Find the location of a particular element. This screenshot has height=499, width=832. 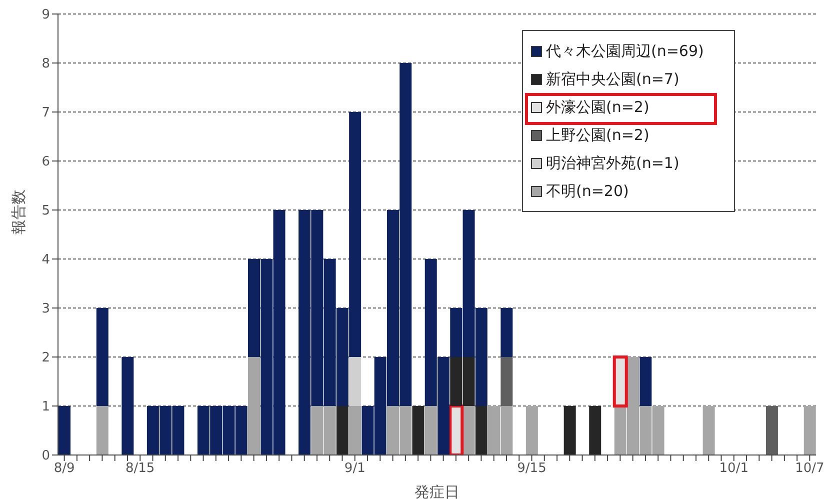

legend-label: 外濠公園(n=2) is located at coordinates (598, 107).